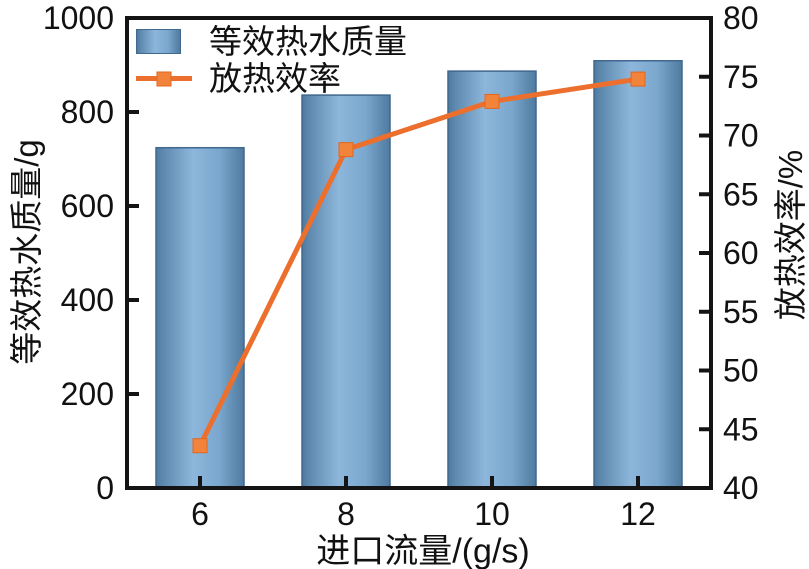  I want to click on legend: 等效热水质量 放热效率, so click(271, 60).